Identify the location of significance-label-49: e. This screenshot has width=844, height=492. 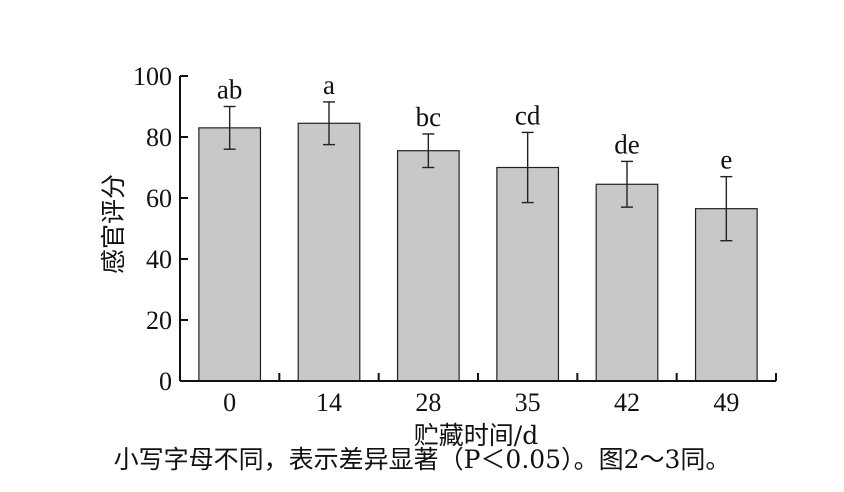
(726, 160).